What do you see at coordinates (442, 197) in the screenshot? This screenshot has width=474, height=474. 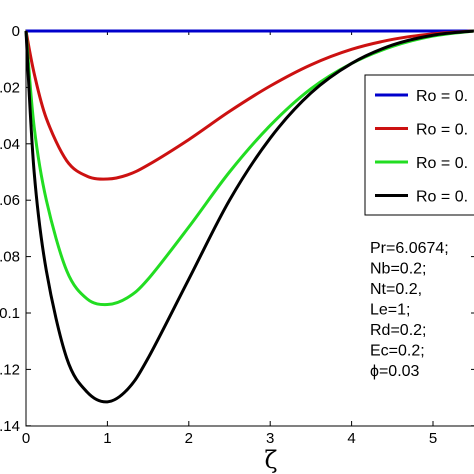 I see `legend-label-4: Ro = 0.` at bounding box center [442, 197].